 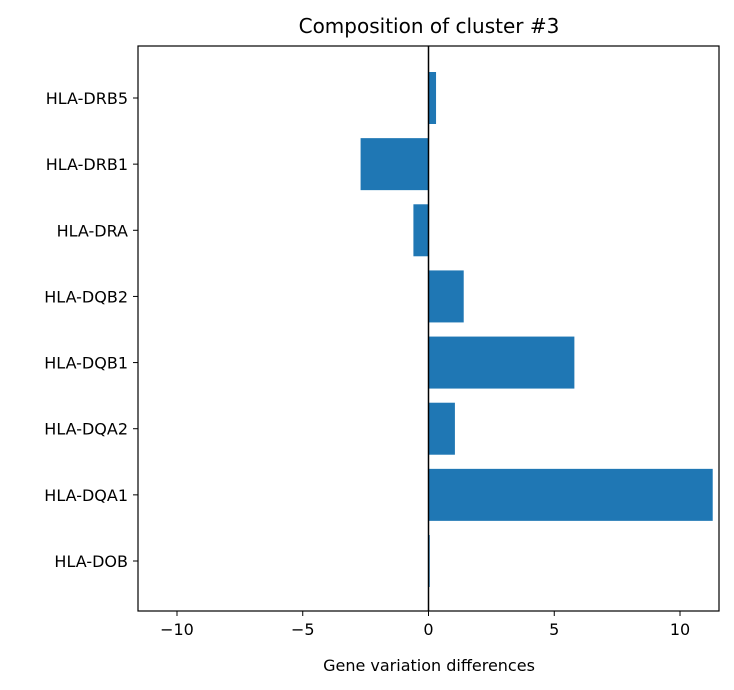 What do you see at coordinates (86, 429) in the screenshot?
I see `y-tick-label: HLA-DQA2` at bounding box center [86, 429].